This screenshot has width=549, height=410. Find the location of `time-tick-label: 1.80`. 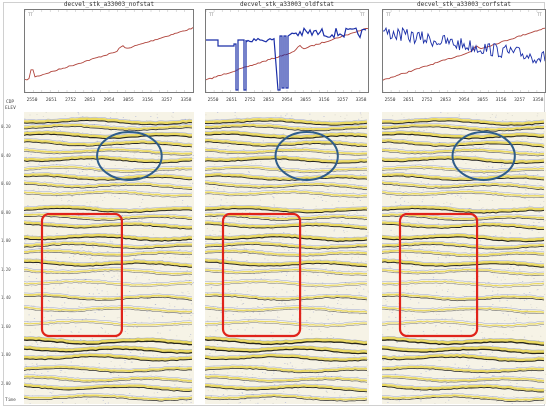

time-tick-label: 1.80 is located at coordinates (6, 354).